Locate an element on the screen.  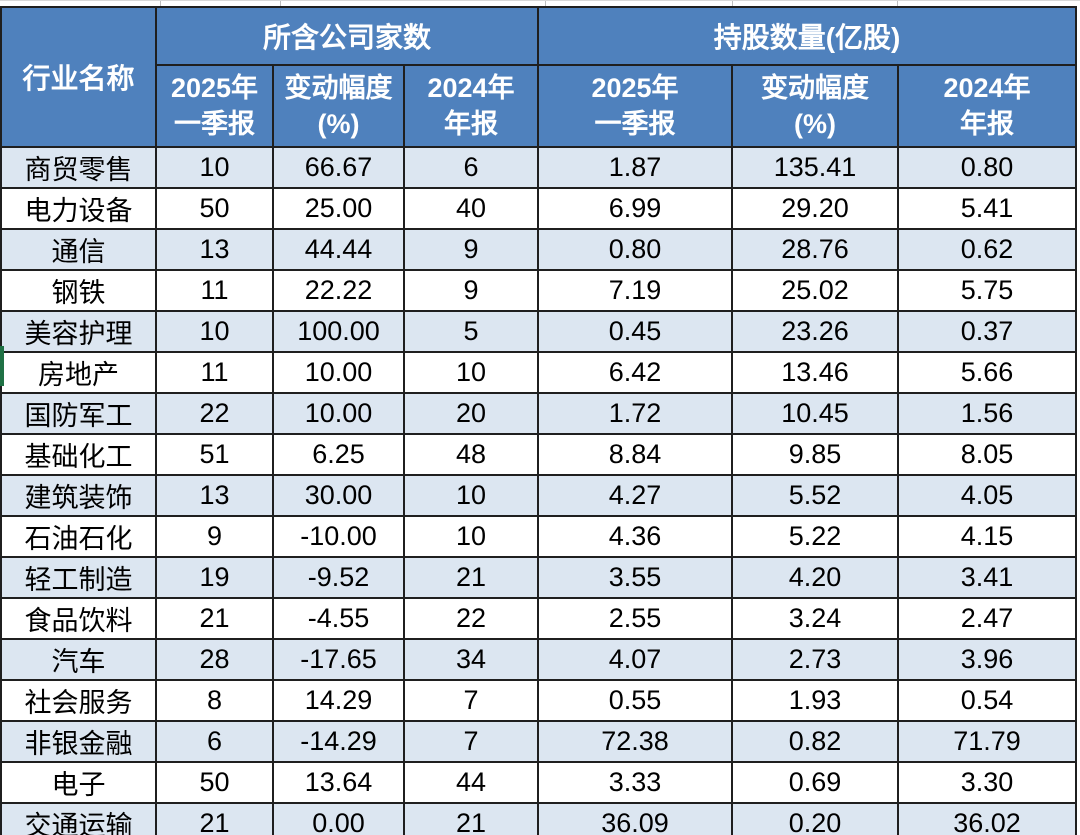
value-cell: 5.75 is located at coordinates (987, 290).